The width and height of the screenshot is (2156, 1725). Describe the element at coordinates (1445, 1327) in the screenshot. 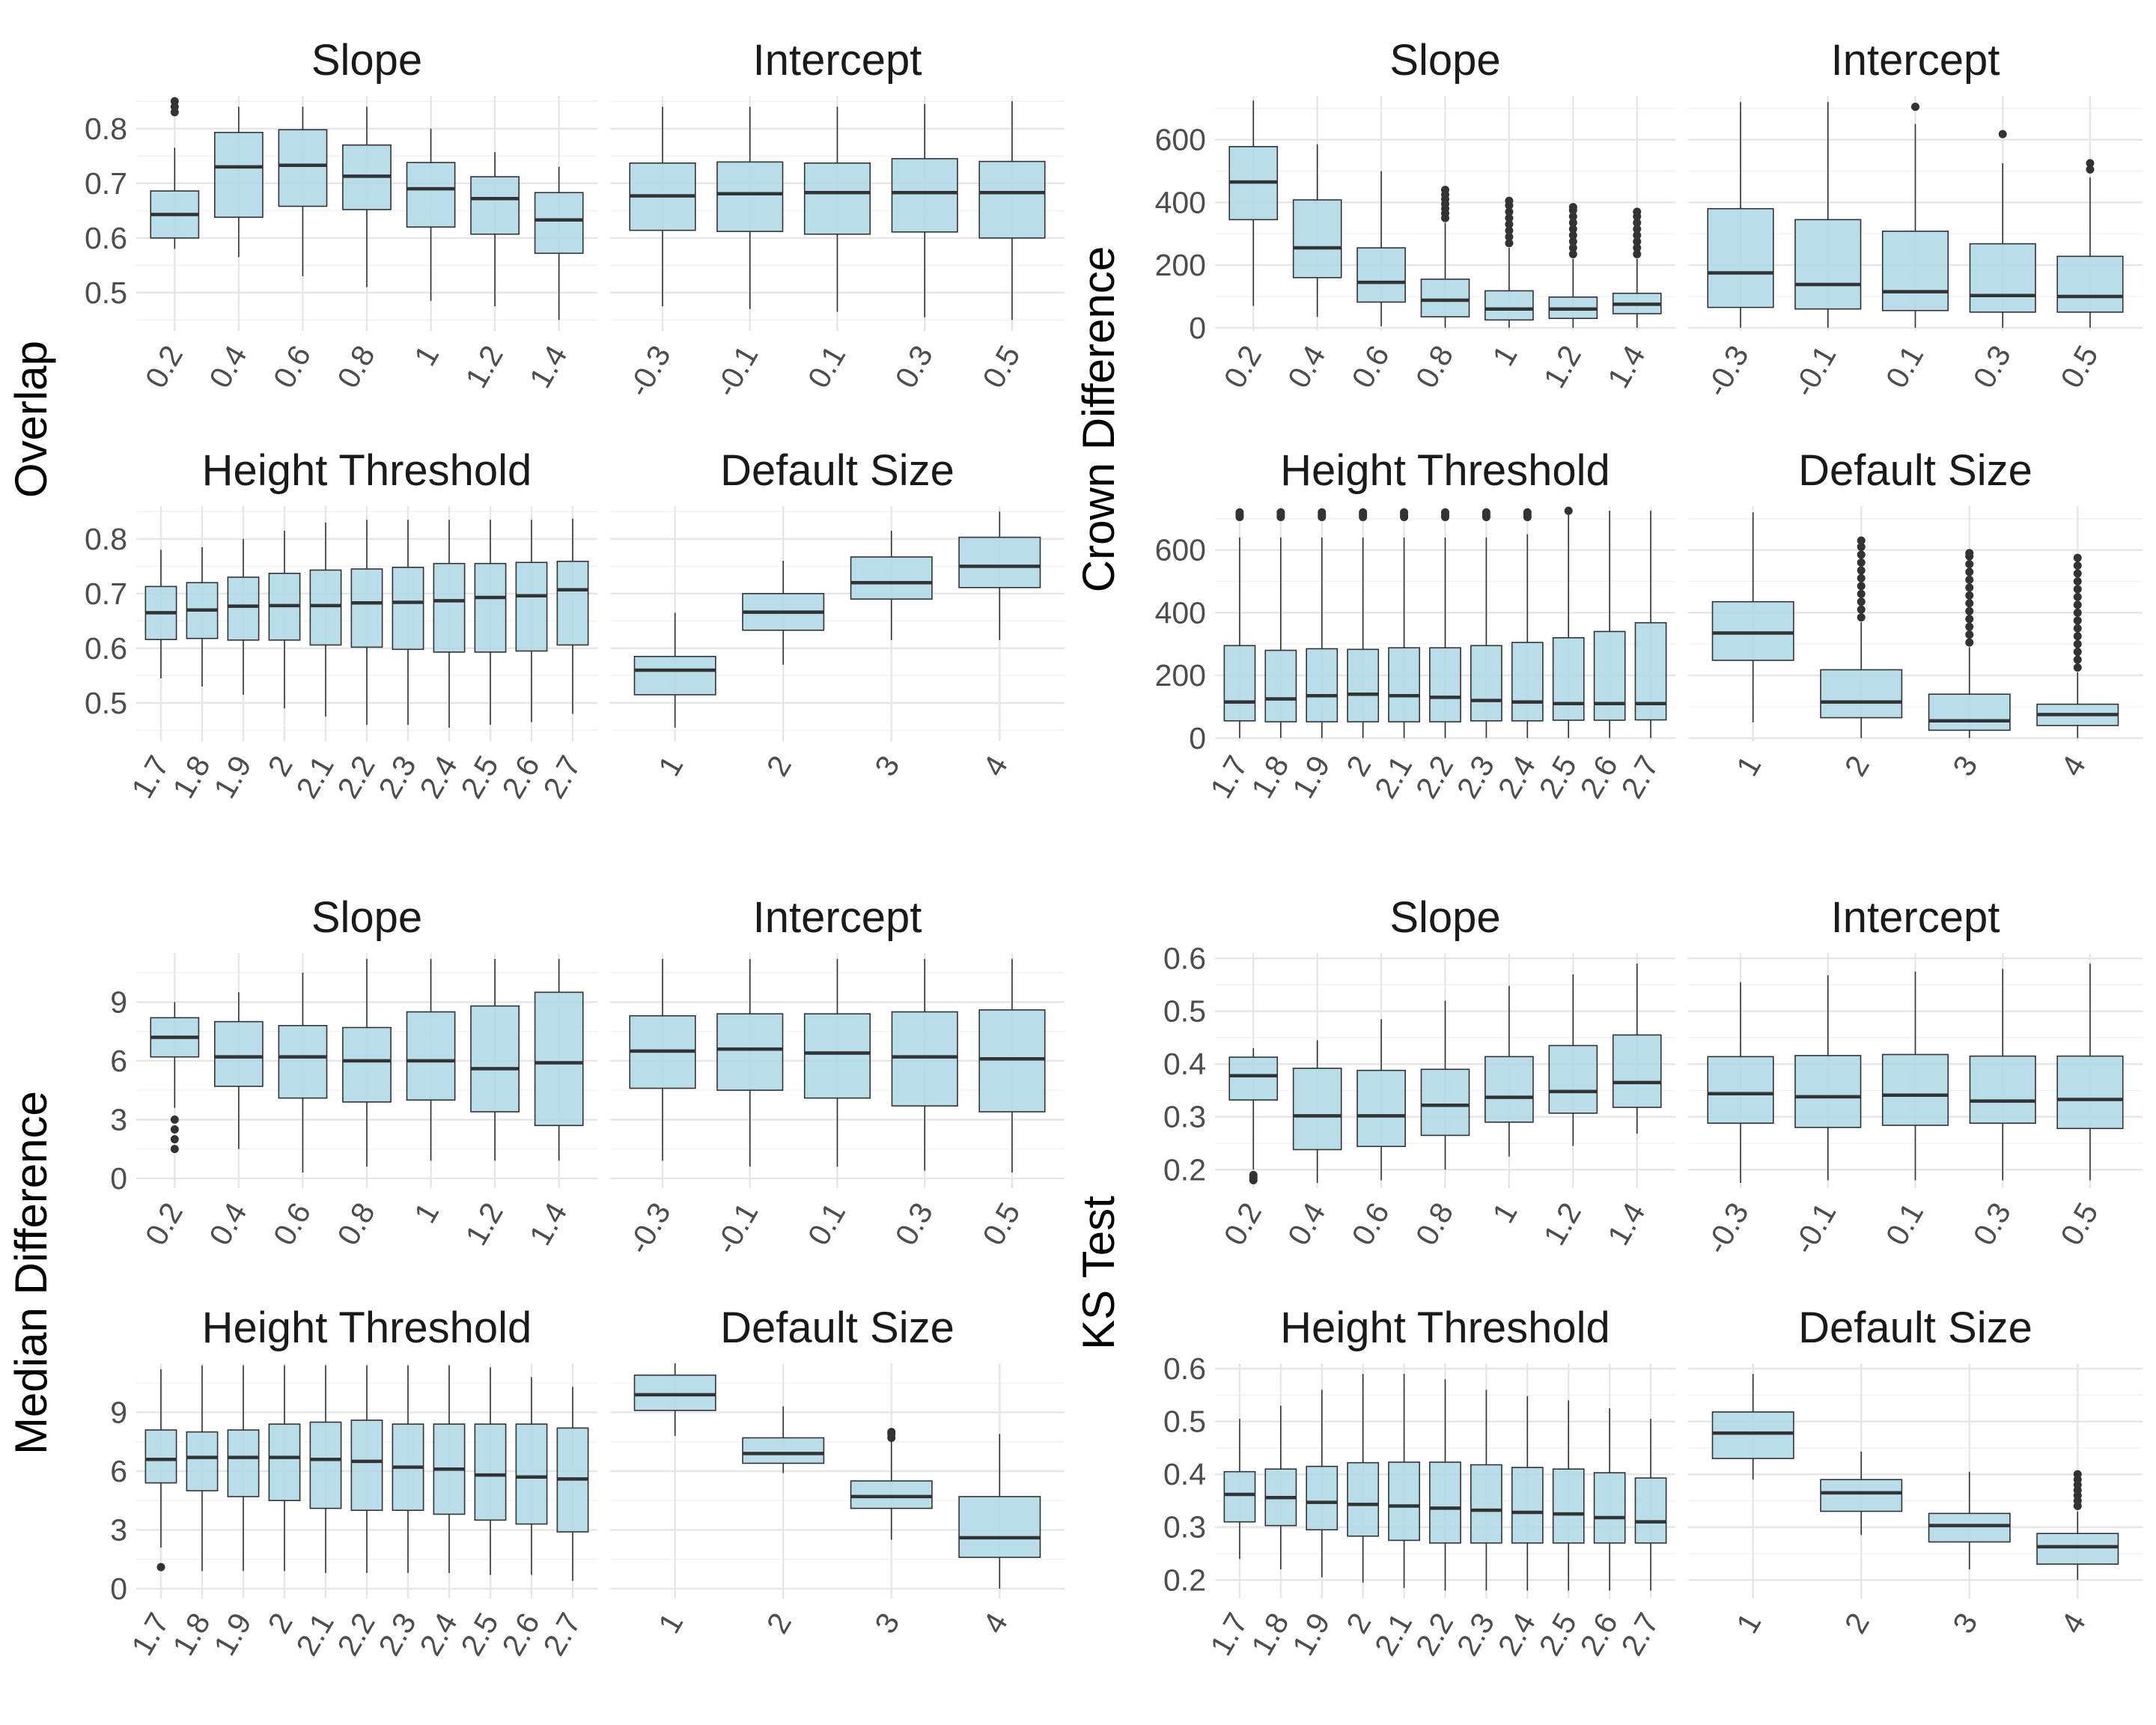

I see `panel-title: Height Threshold` at that location.